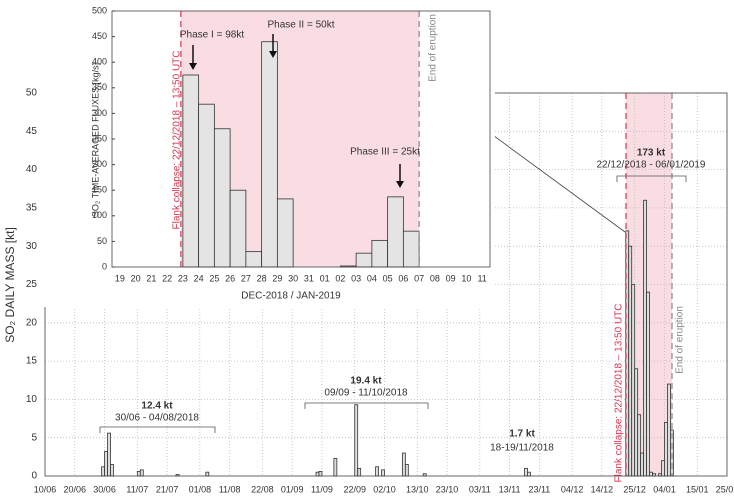 This screenshot has height=500, width=734. Describe the element at coordinates (136, 278) in the screenshot. I see `x-tick-label: 20` at that location.